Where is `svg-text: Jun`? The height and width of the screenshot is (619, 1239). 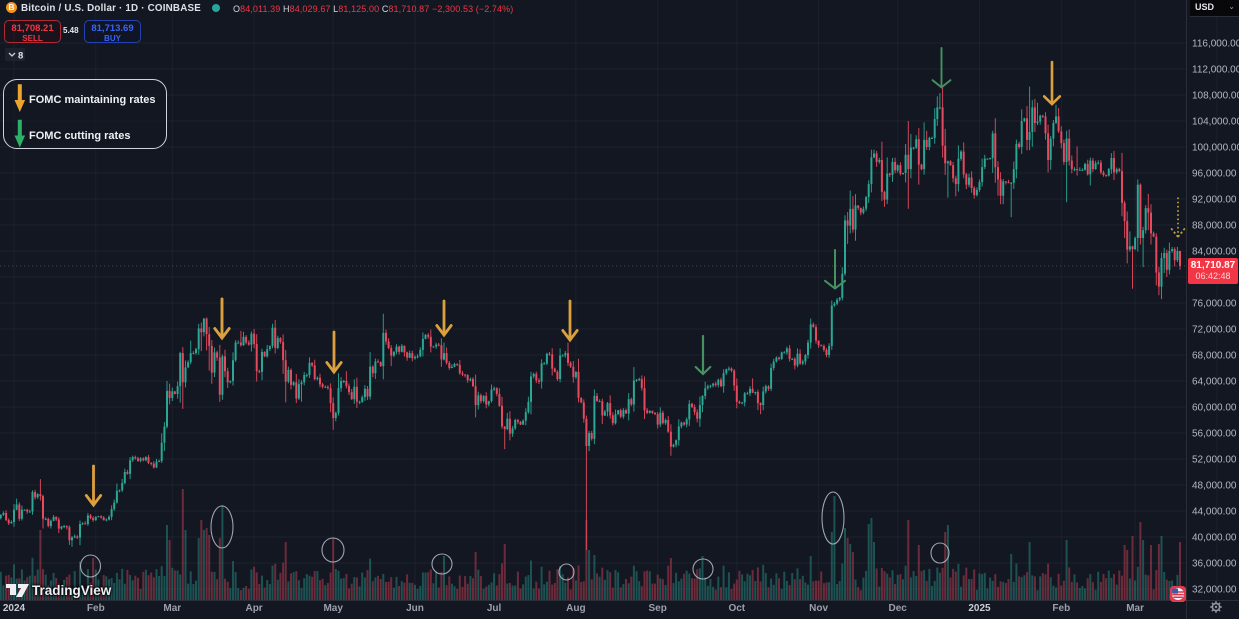 svg-text: Jun is located at coordinates (415, 608).